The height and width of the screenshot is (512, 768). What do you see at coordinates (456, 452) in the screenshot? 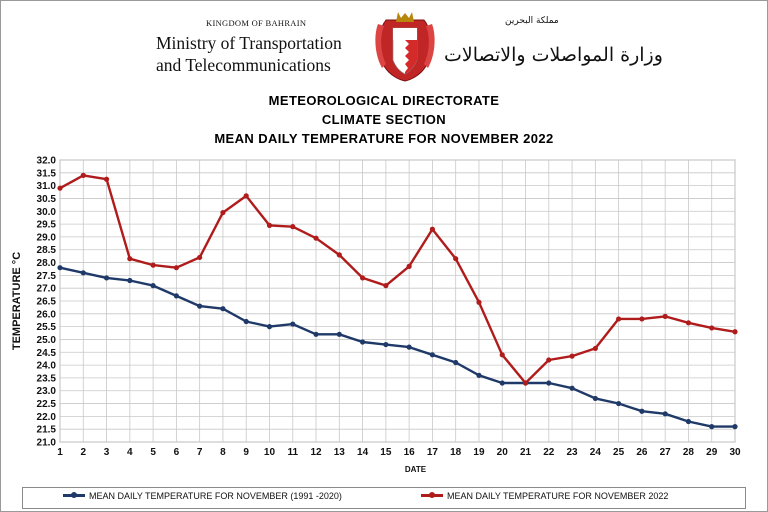
I see `x-tick-label: 18` at bounding box center [456, 452].